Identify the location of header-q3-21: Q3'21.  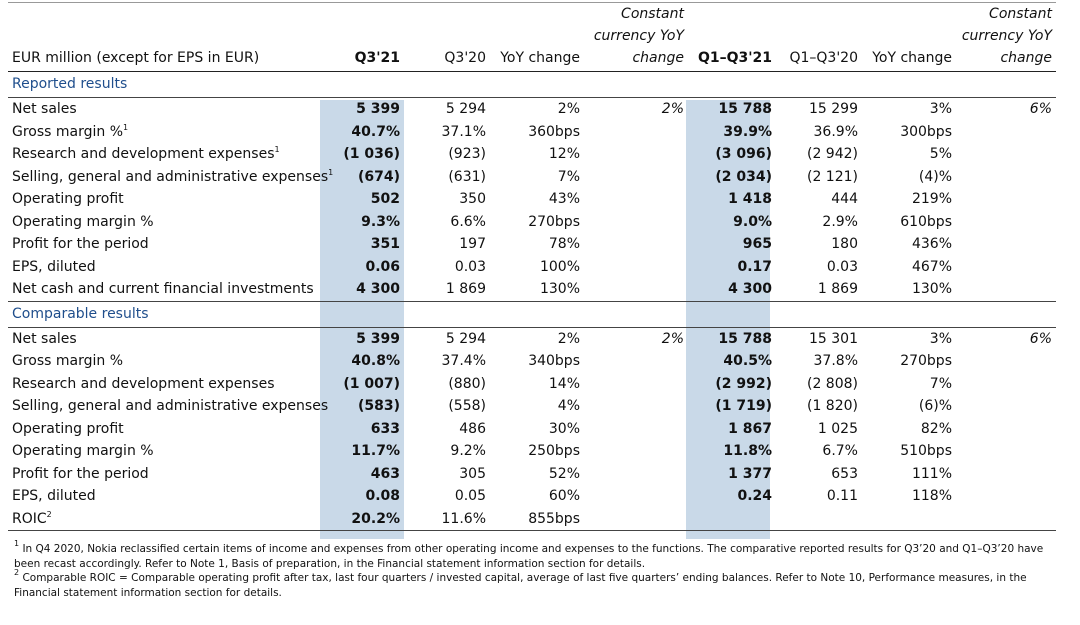
(377, 58).